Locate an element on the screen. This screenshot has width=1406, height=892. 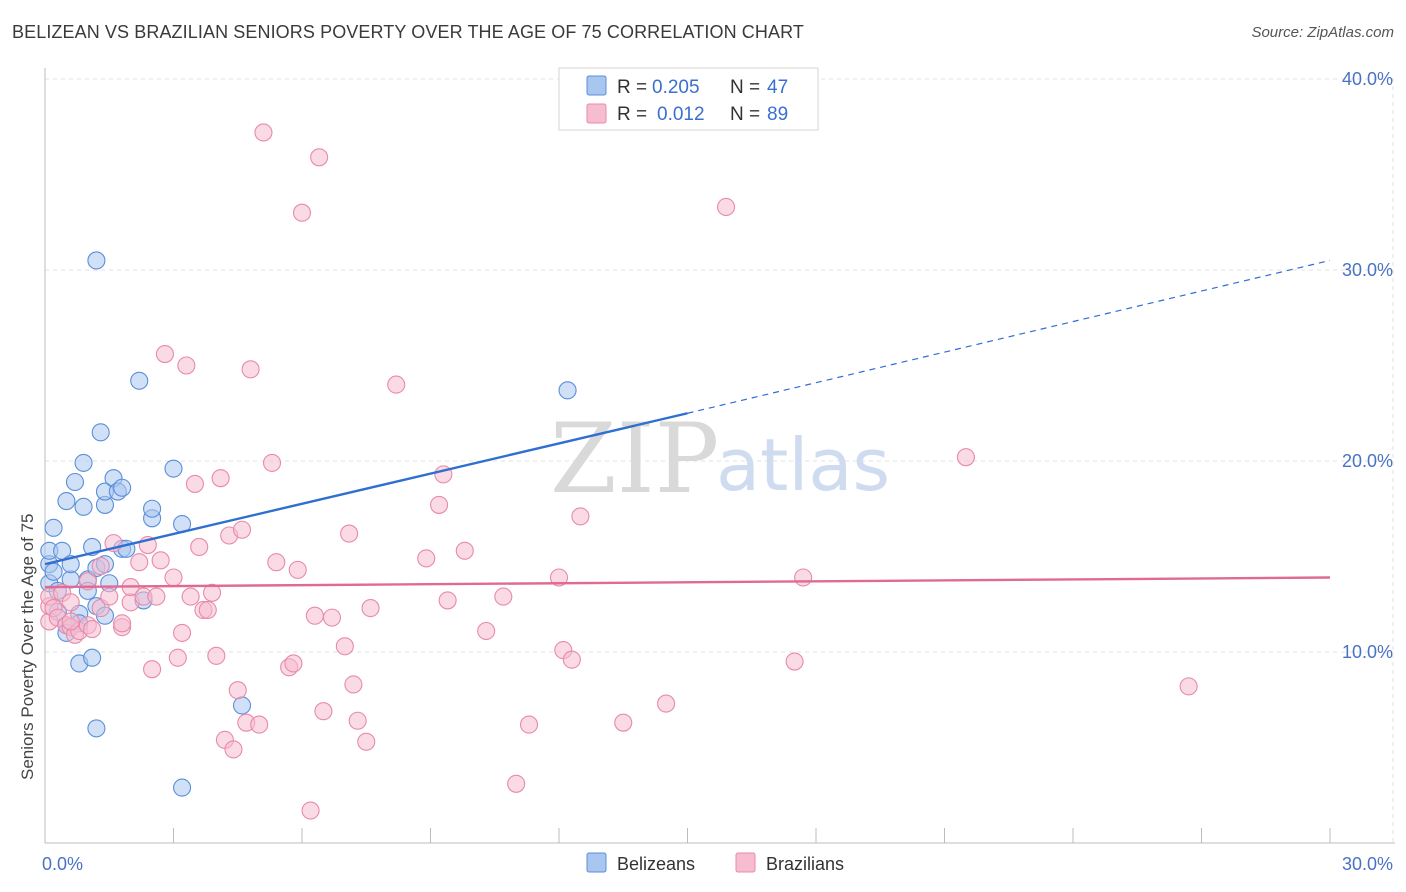
legend-r-value-brazilians: 0.012 is located at coordinates (681, 114).